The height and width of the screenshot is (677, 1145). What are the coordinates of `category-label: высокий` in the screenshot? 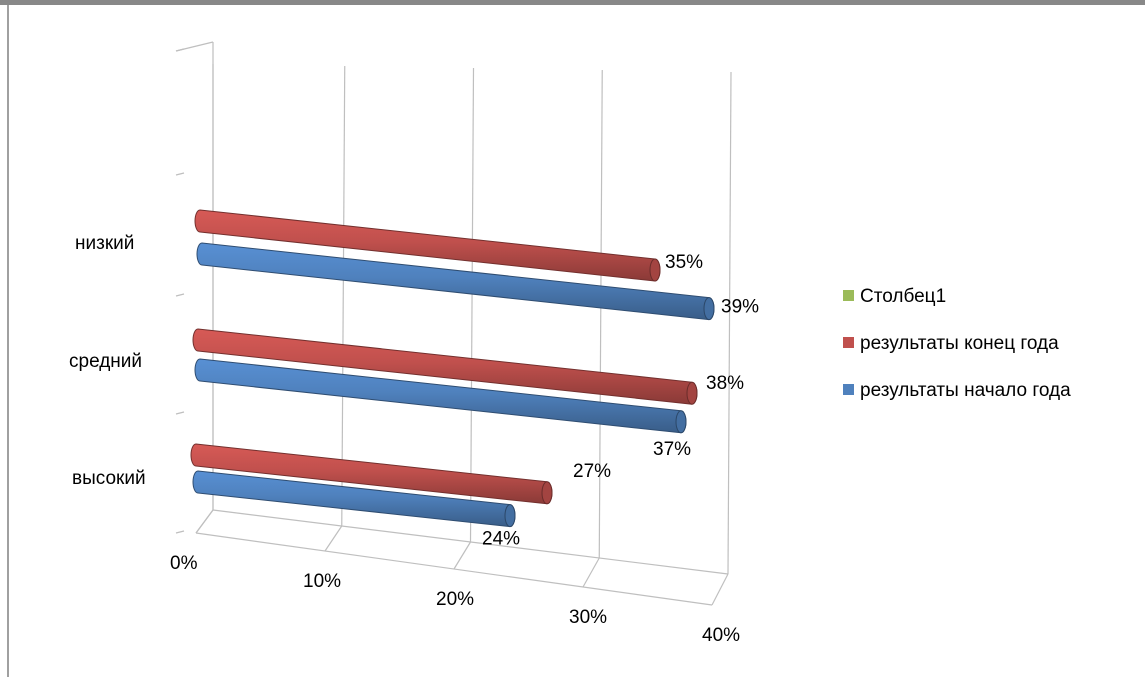 It's located at (109, 478).